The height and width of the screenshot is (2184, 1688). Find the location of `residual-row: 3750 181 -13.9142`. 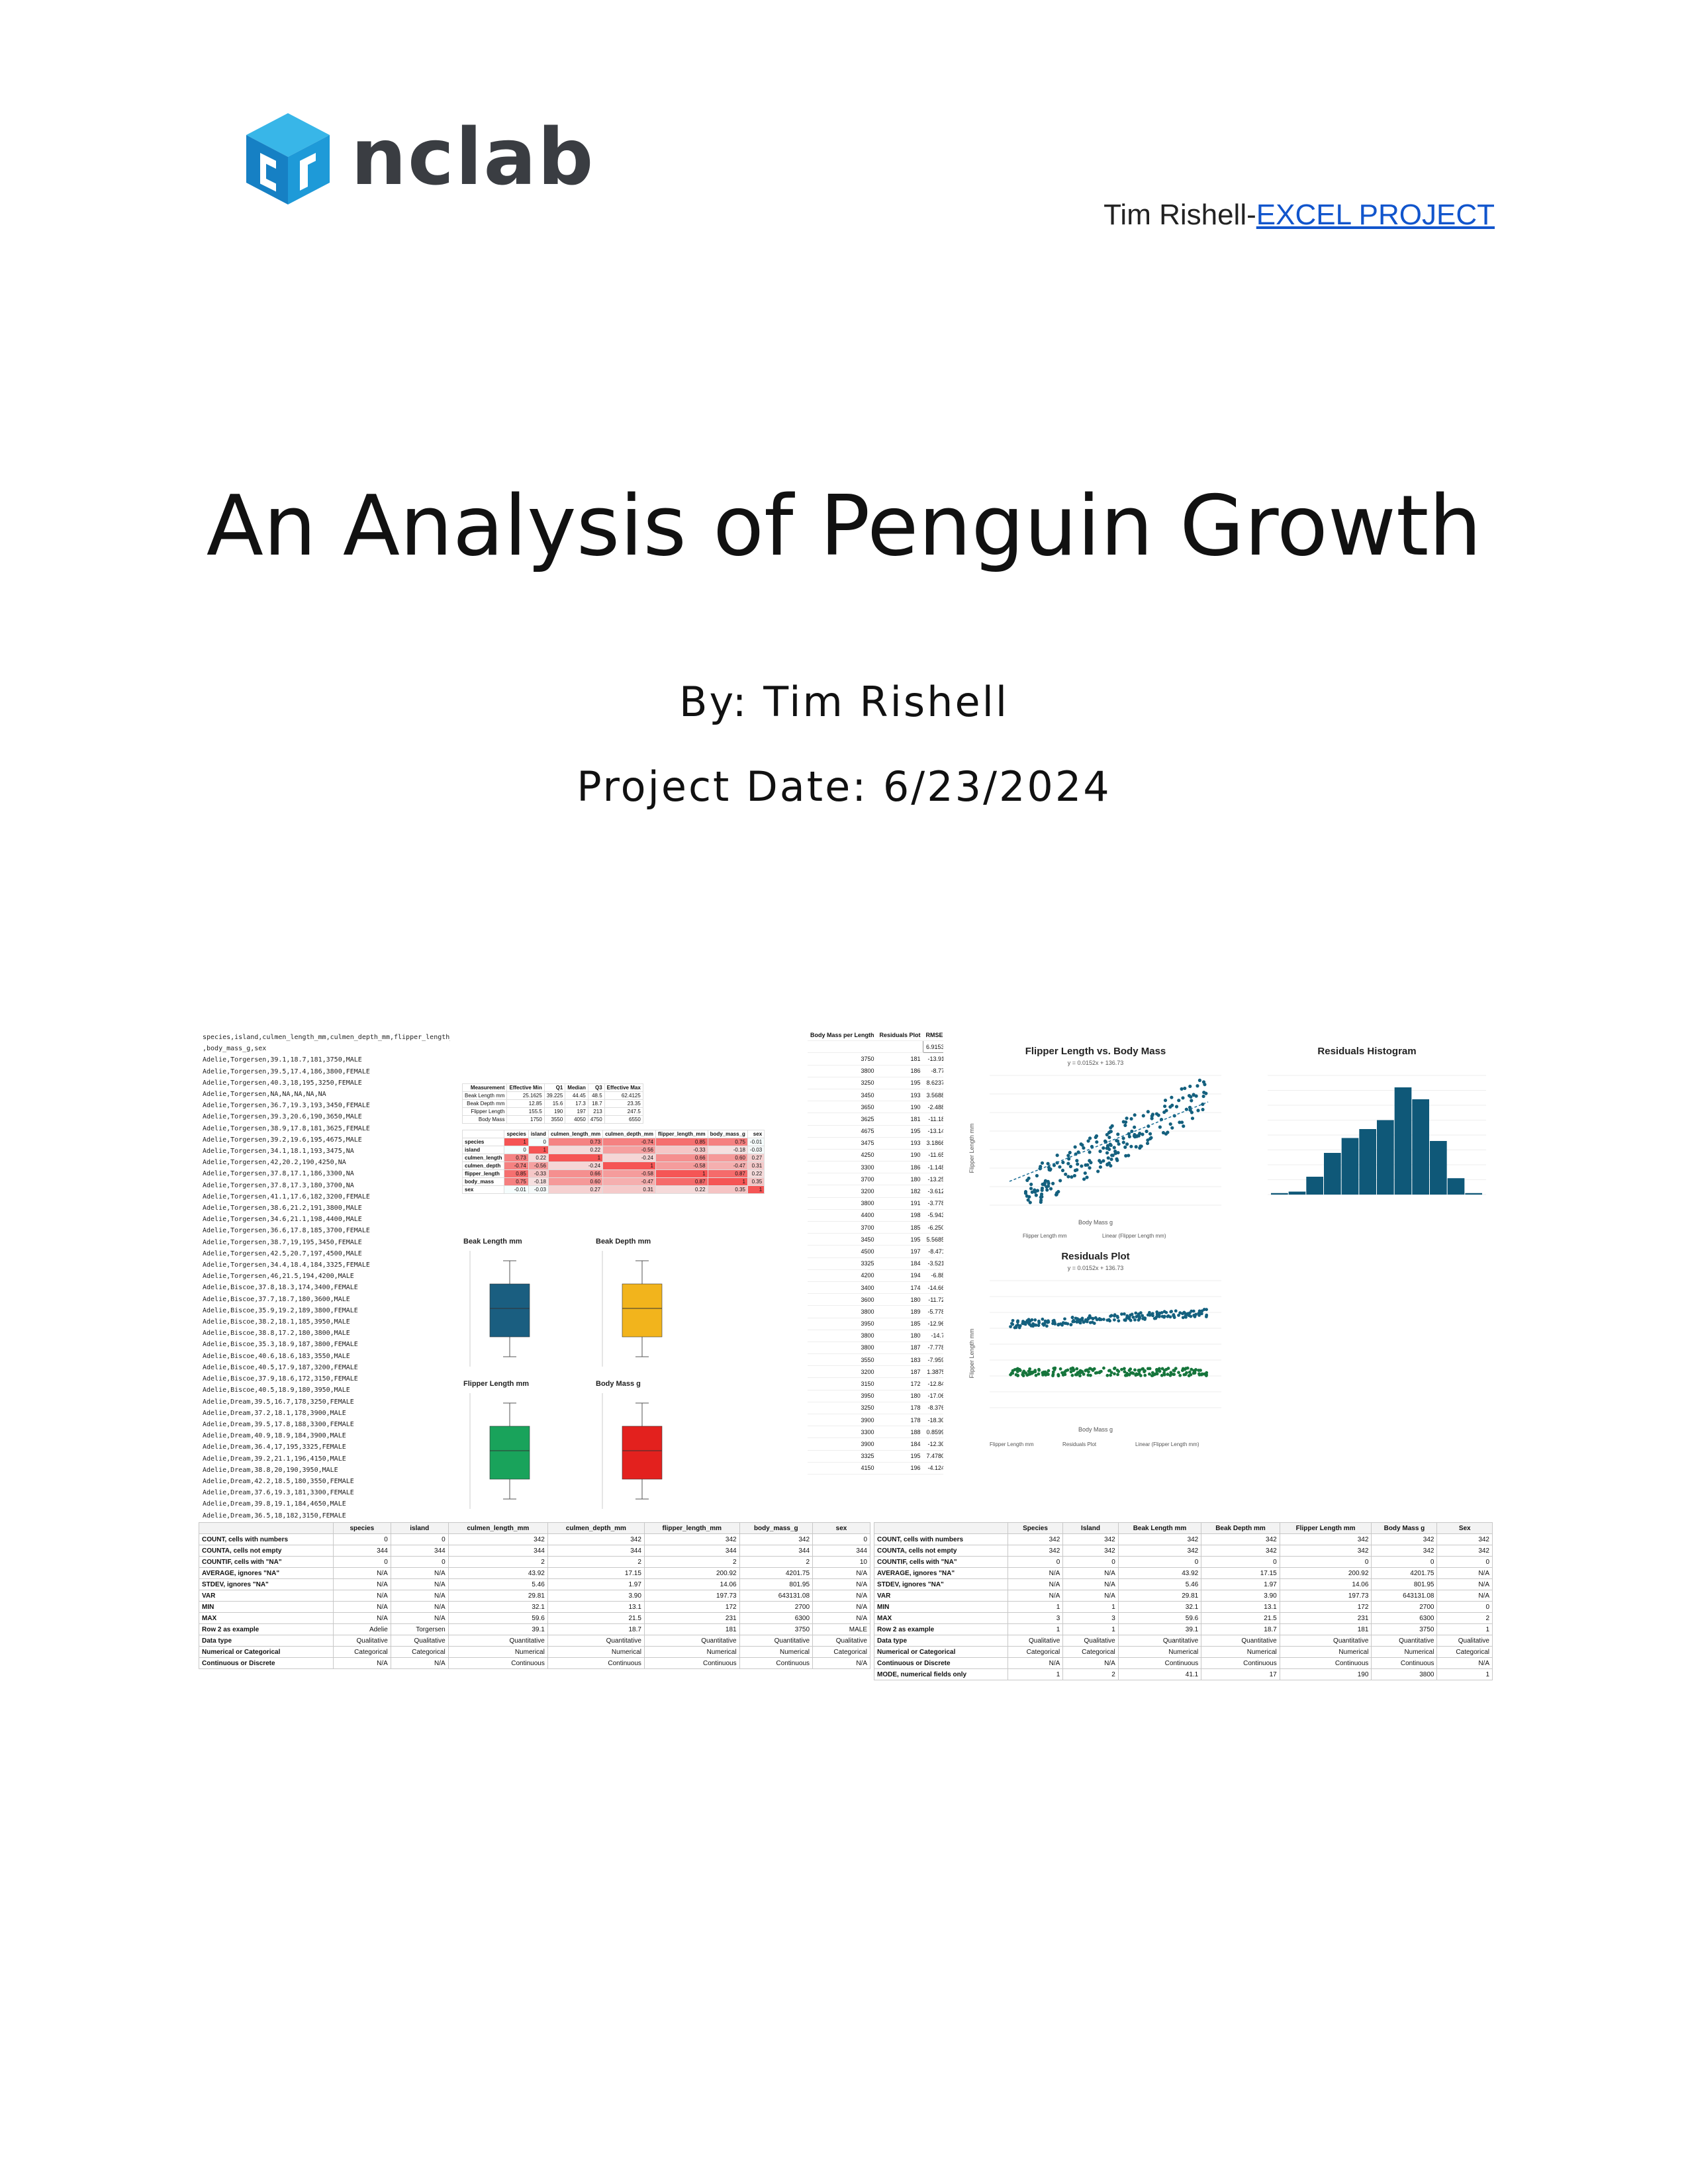

residual-row: 3750 181 -13.9142 is located at coordinates (881, 1059).